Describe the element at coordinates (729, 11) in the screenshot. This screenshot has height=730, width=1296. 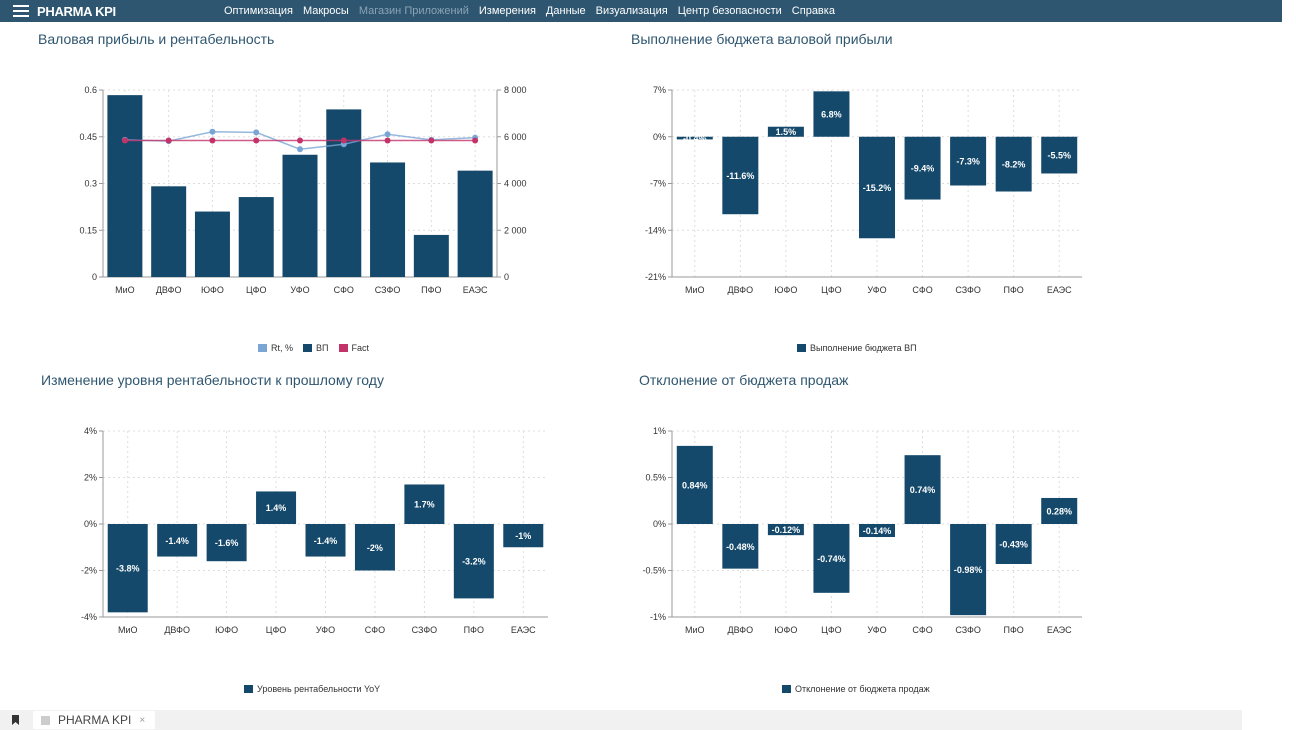
I see `menu-item-security-center: Центр безопасности` at that location.